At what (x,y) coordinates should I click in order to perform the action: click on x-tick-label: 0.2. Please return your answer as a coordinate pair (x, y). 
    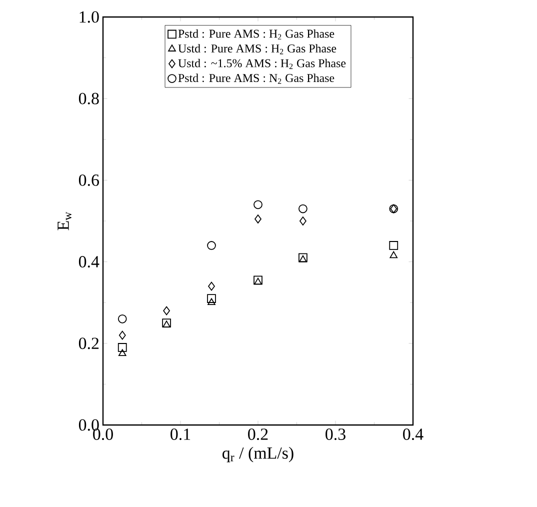
    Looking at the image, I should click on (258, 434).